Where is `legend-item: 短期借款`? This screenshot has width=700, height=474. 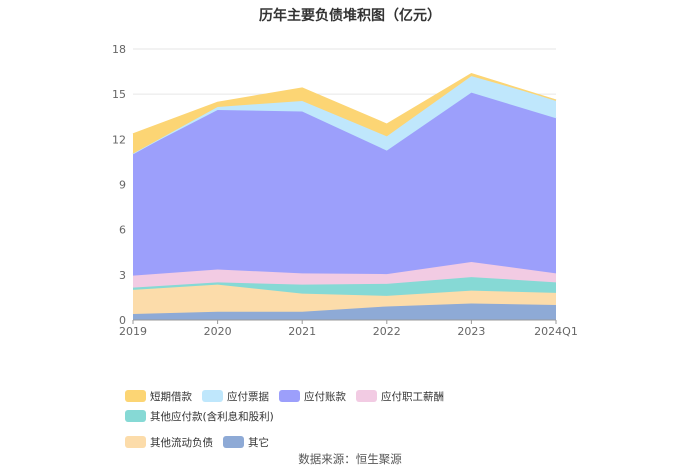 legend-item: 短期借款 is located at coordinates (158, 396).